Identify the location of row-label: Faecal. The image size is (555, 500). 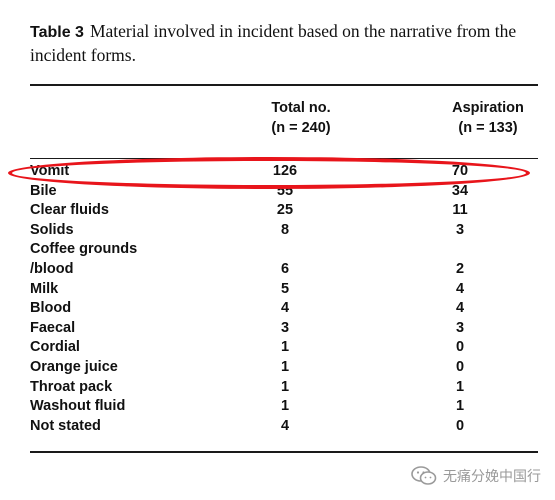
(53, 327).